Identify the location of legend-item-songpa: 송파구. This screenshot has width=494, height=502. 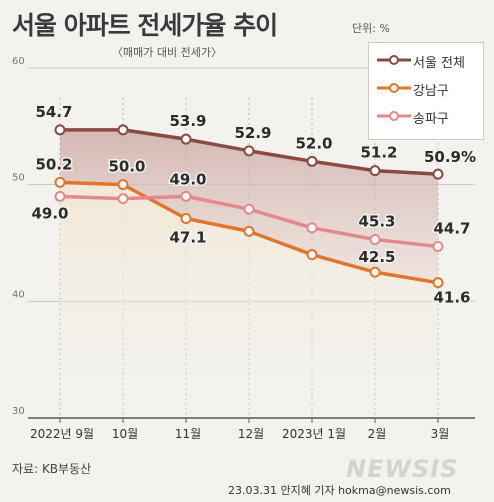
(426, 116).